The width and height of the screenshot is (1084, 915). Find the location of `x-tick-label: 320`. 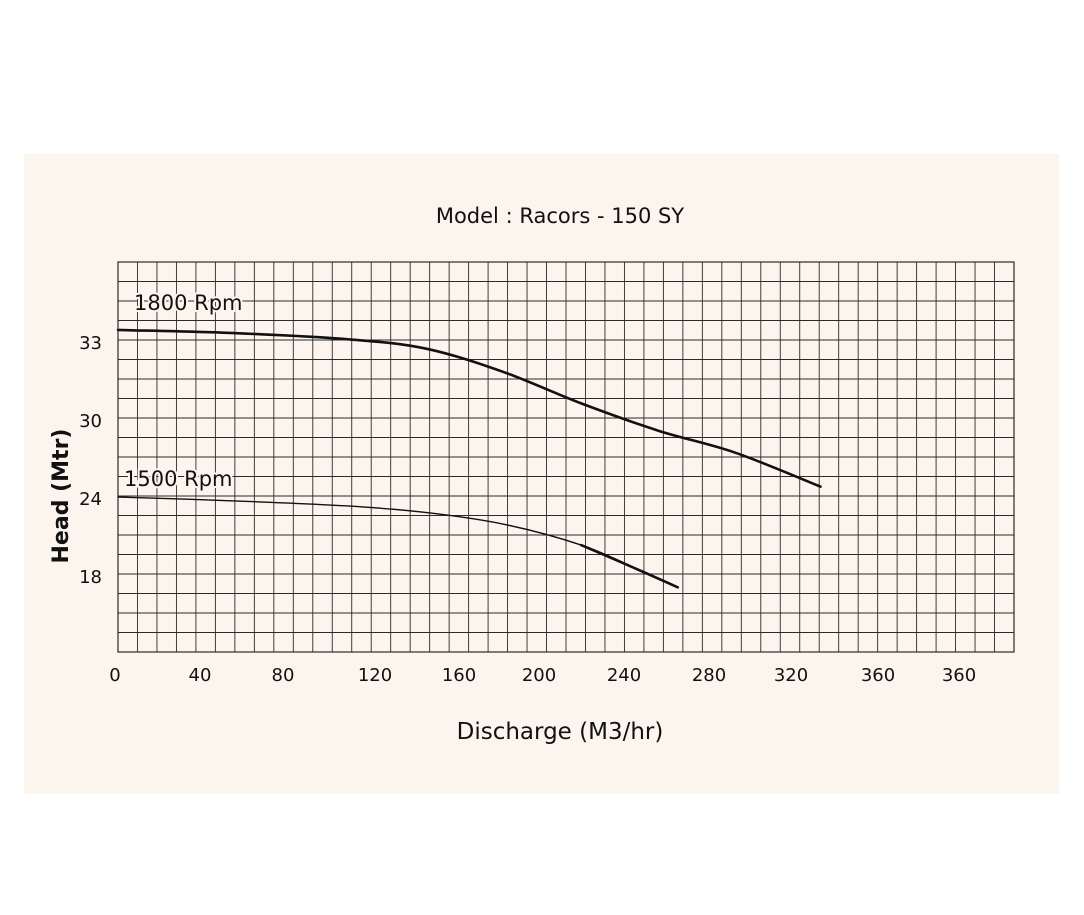

x-tick-label: 320 is located at coordinates (791, 675).